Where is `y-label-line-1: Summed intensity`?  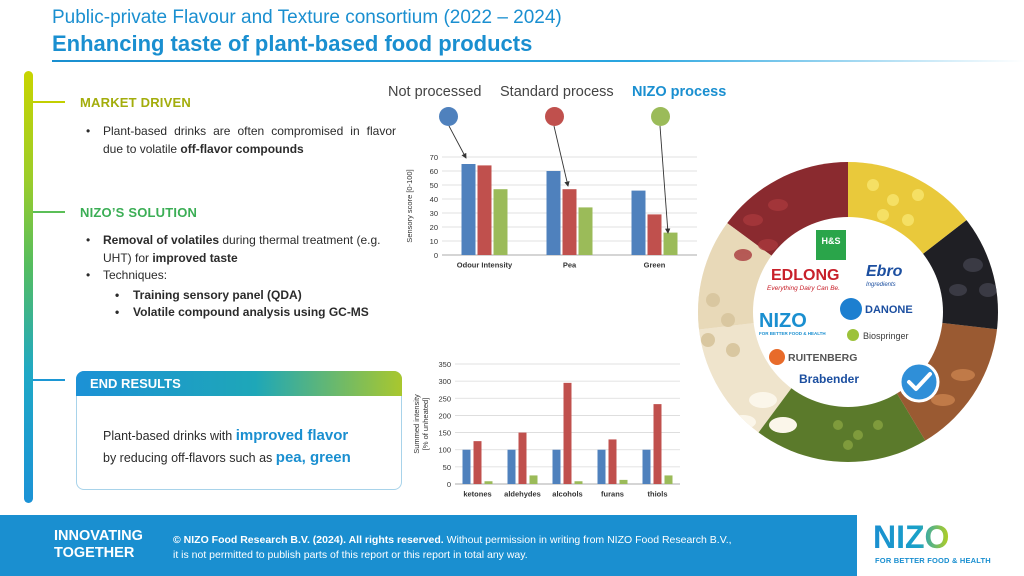
y-label-line-1: Summed intensity is located at coordinates (416, 424).